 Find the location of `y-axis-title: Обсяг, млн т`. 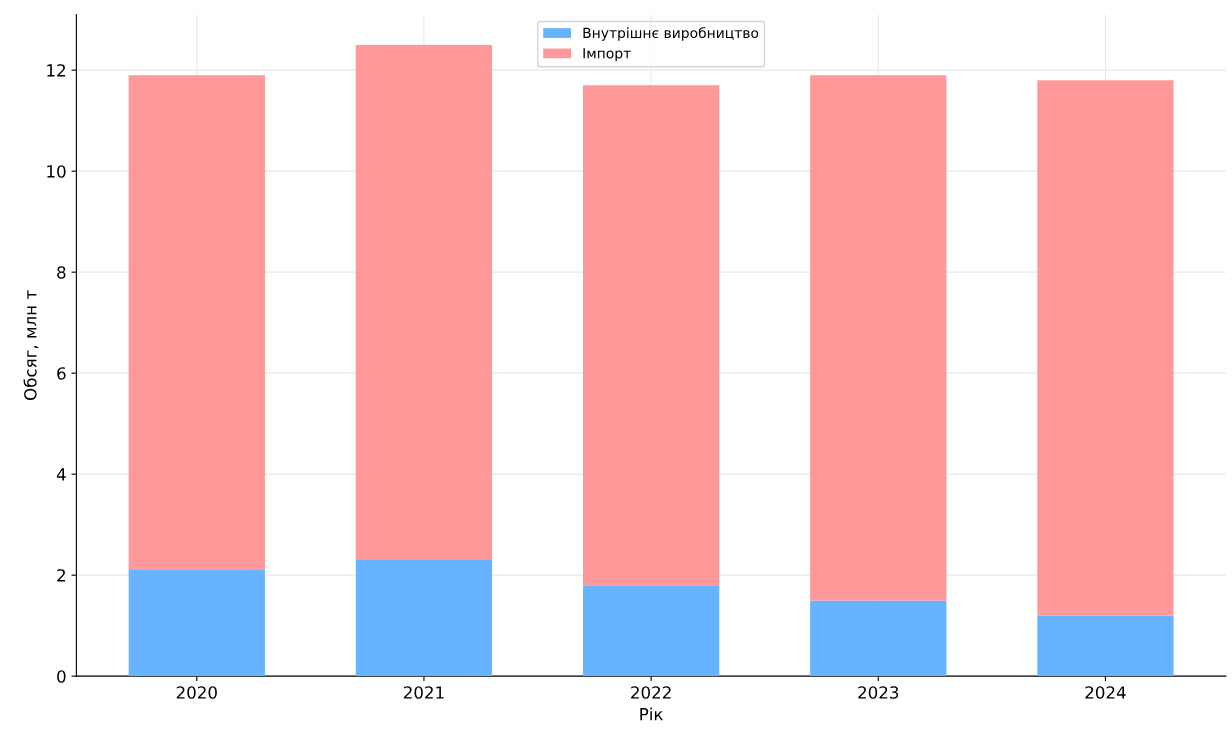

y-axis-title: Обсяг, млн т is located at coordinates (31, 345).